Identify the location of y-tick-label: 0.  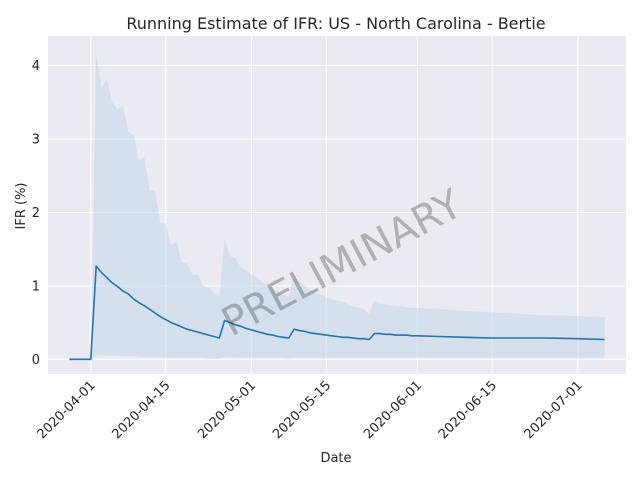
(36, 360).